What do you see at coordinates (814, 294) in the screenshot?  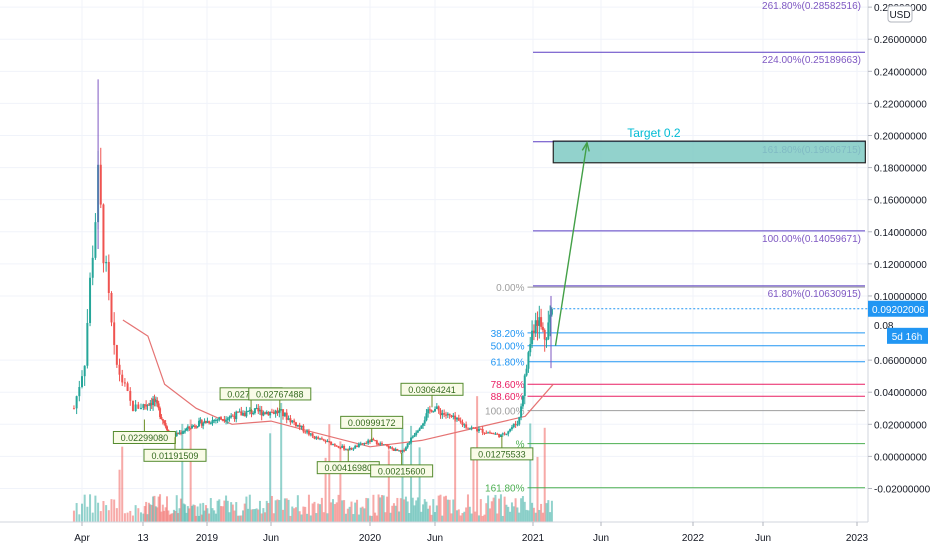 I see `fib-extension-label-4: 61.80%(0.10630915)` at bounding box center [814, 294].